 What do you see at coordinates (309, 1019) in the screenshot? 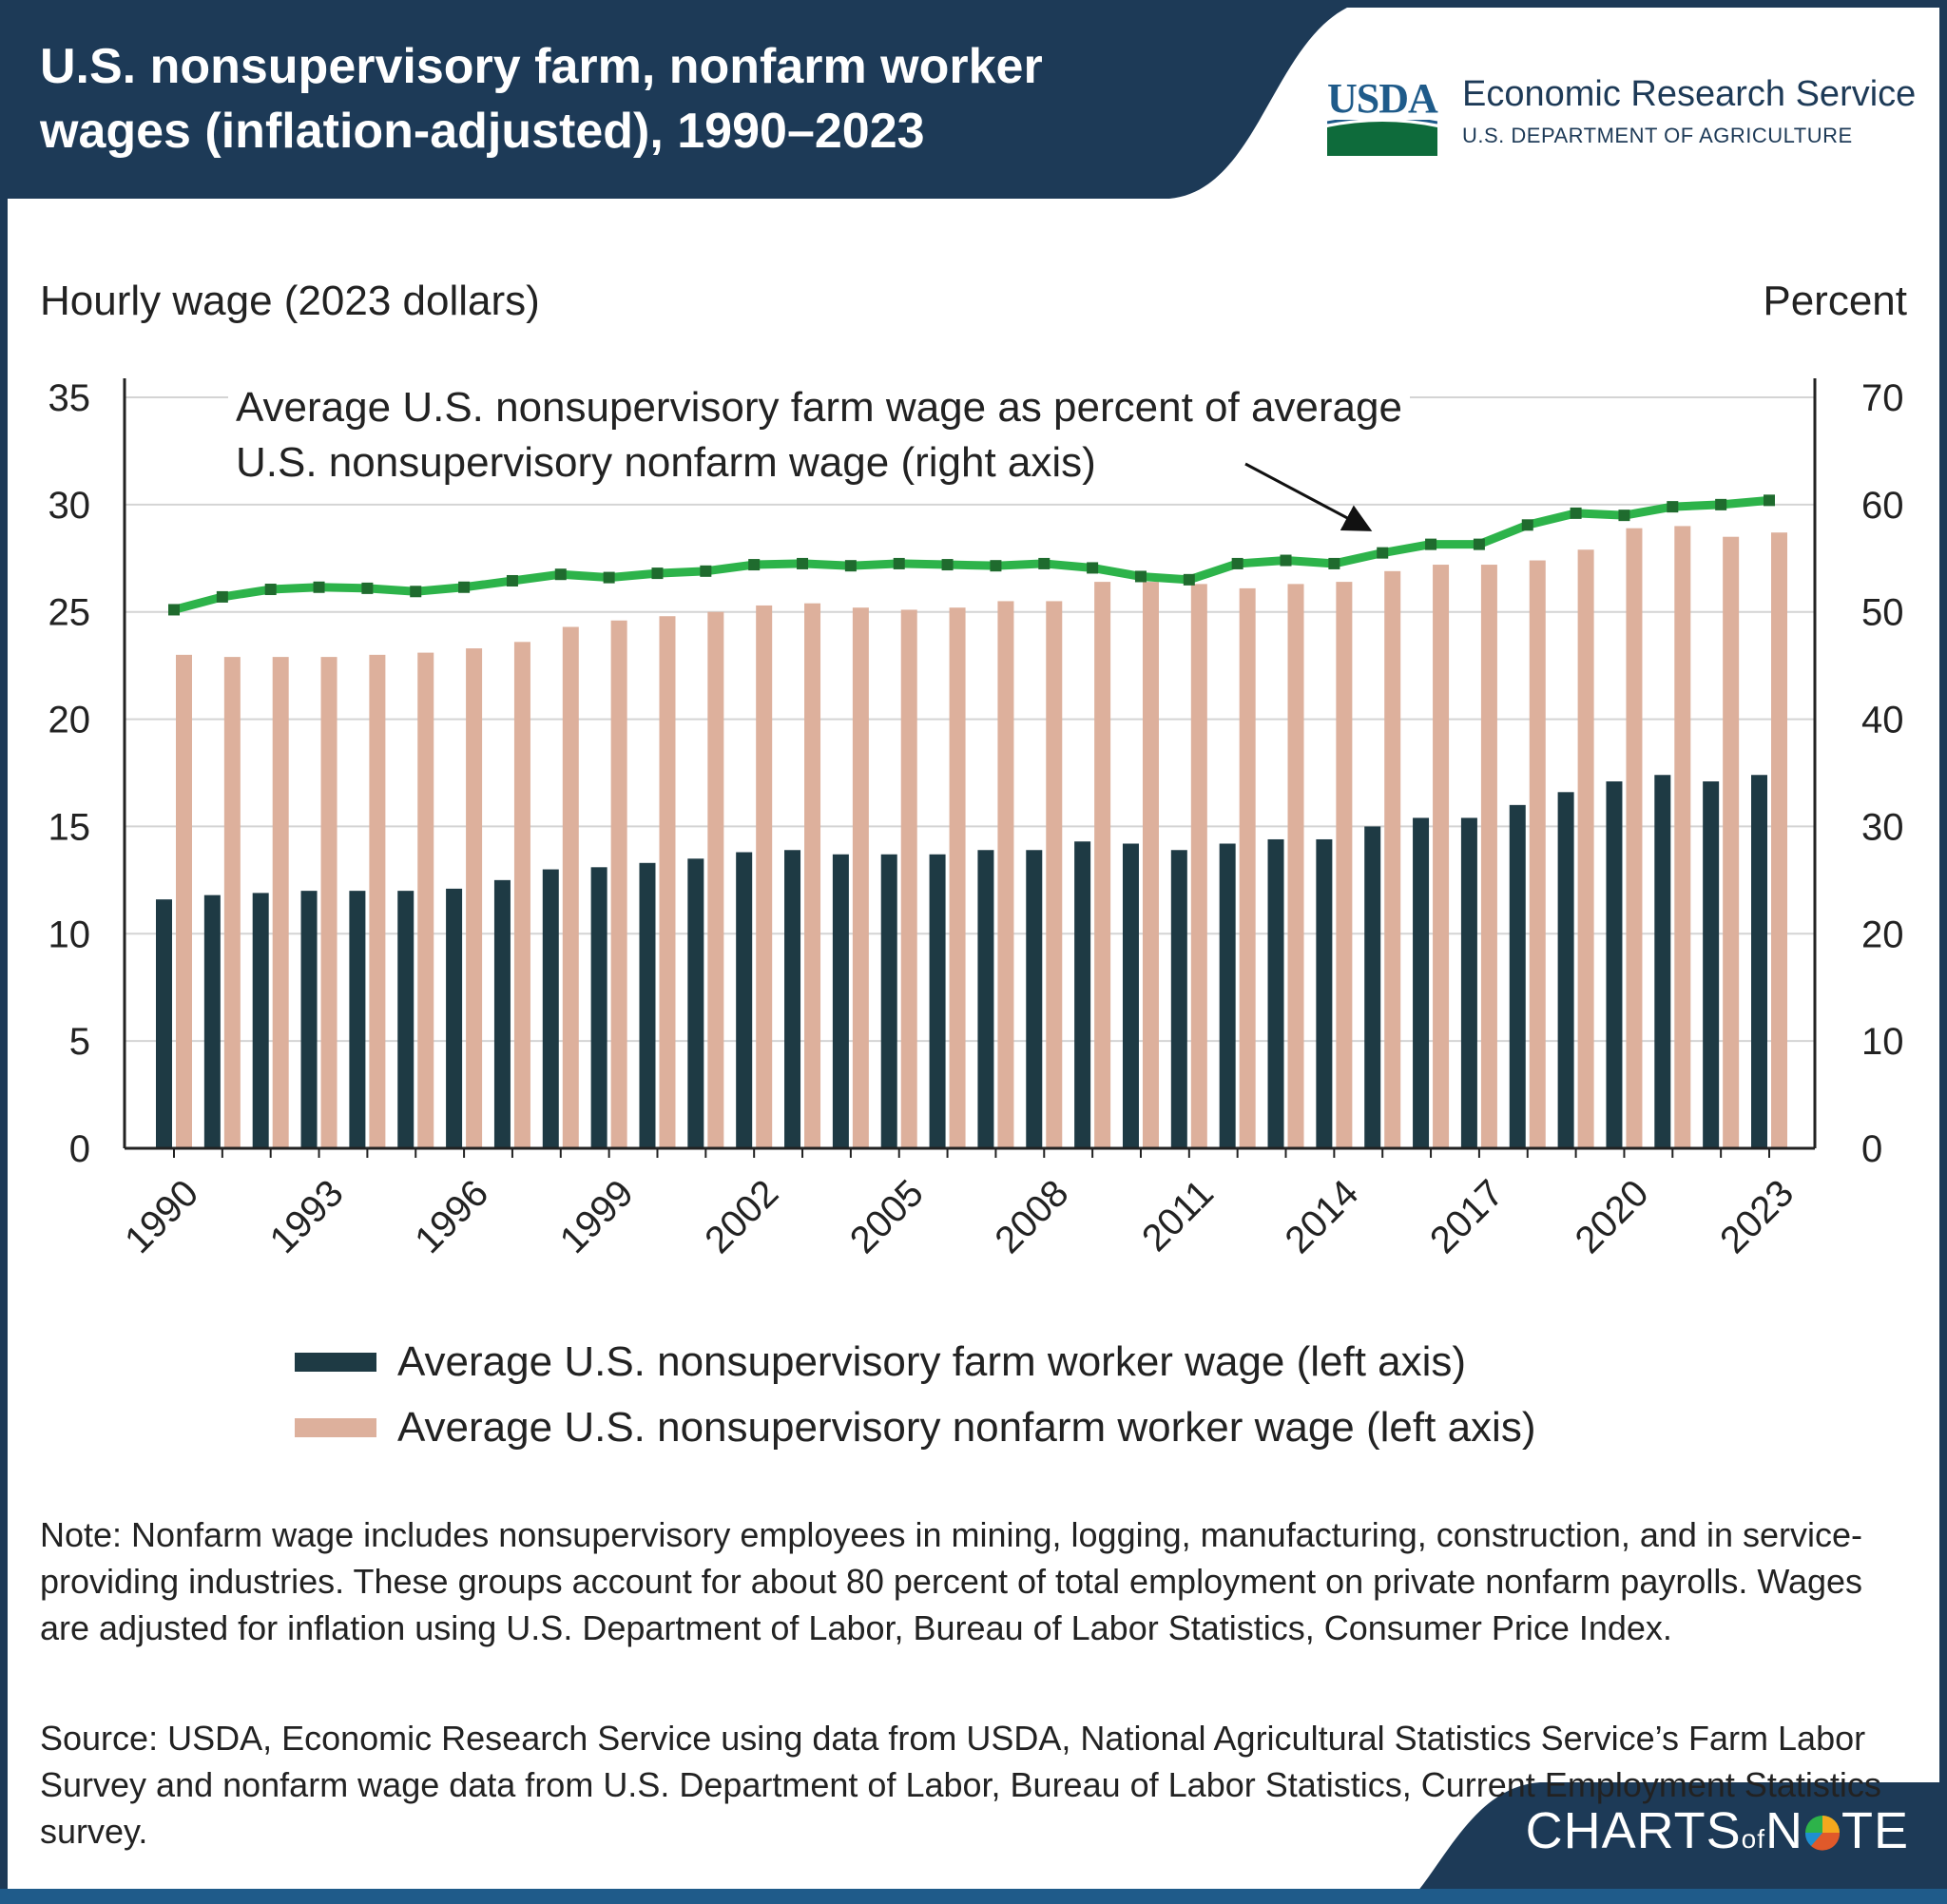
I see `bar-farm-1993` at bounding box center [309, 1019].